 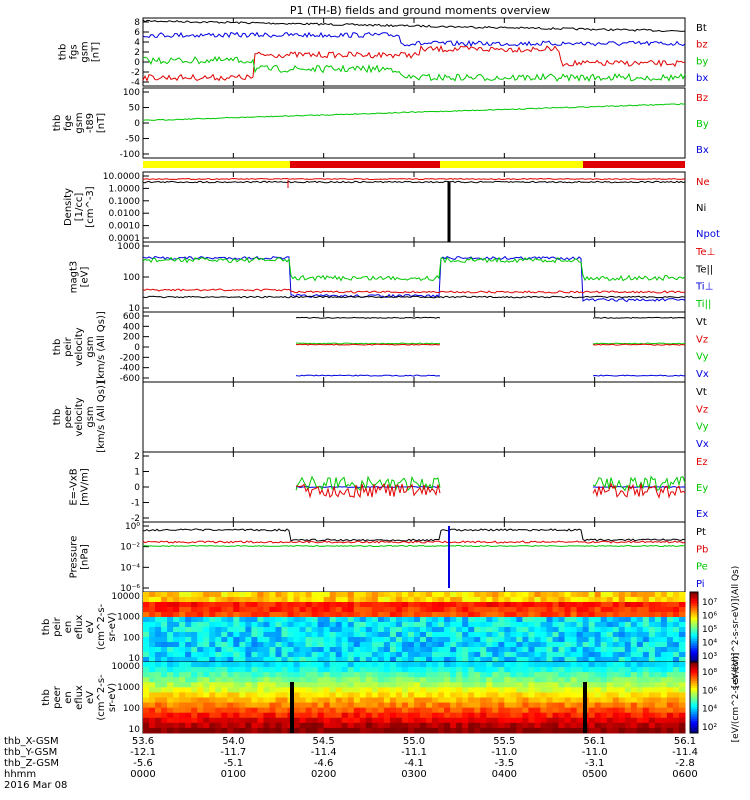 I want to click on y-axis-label-line: en, so click(x=68, y=697).